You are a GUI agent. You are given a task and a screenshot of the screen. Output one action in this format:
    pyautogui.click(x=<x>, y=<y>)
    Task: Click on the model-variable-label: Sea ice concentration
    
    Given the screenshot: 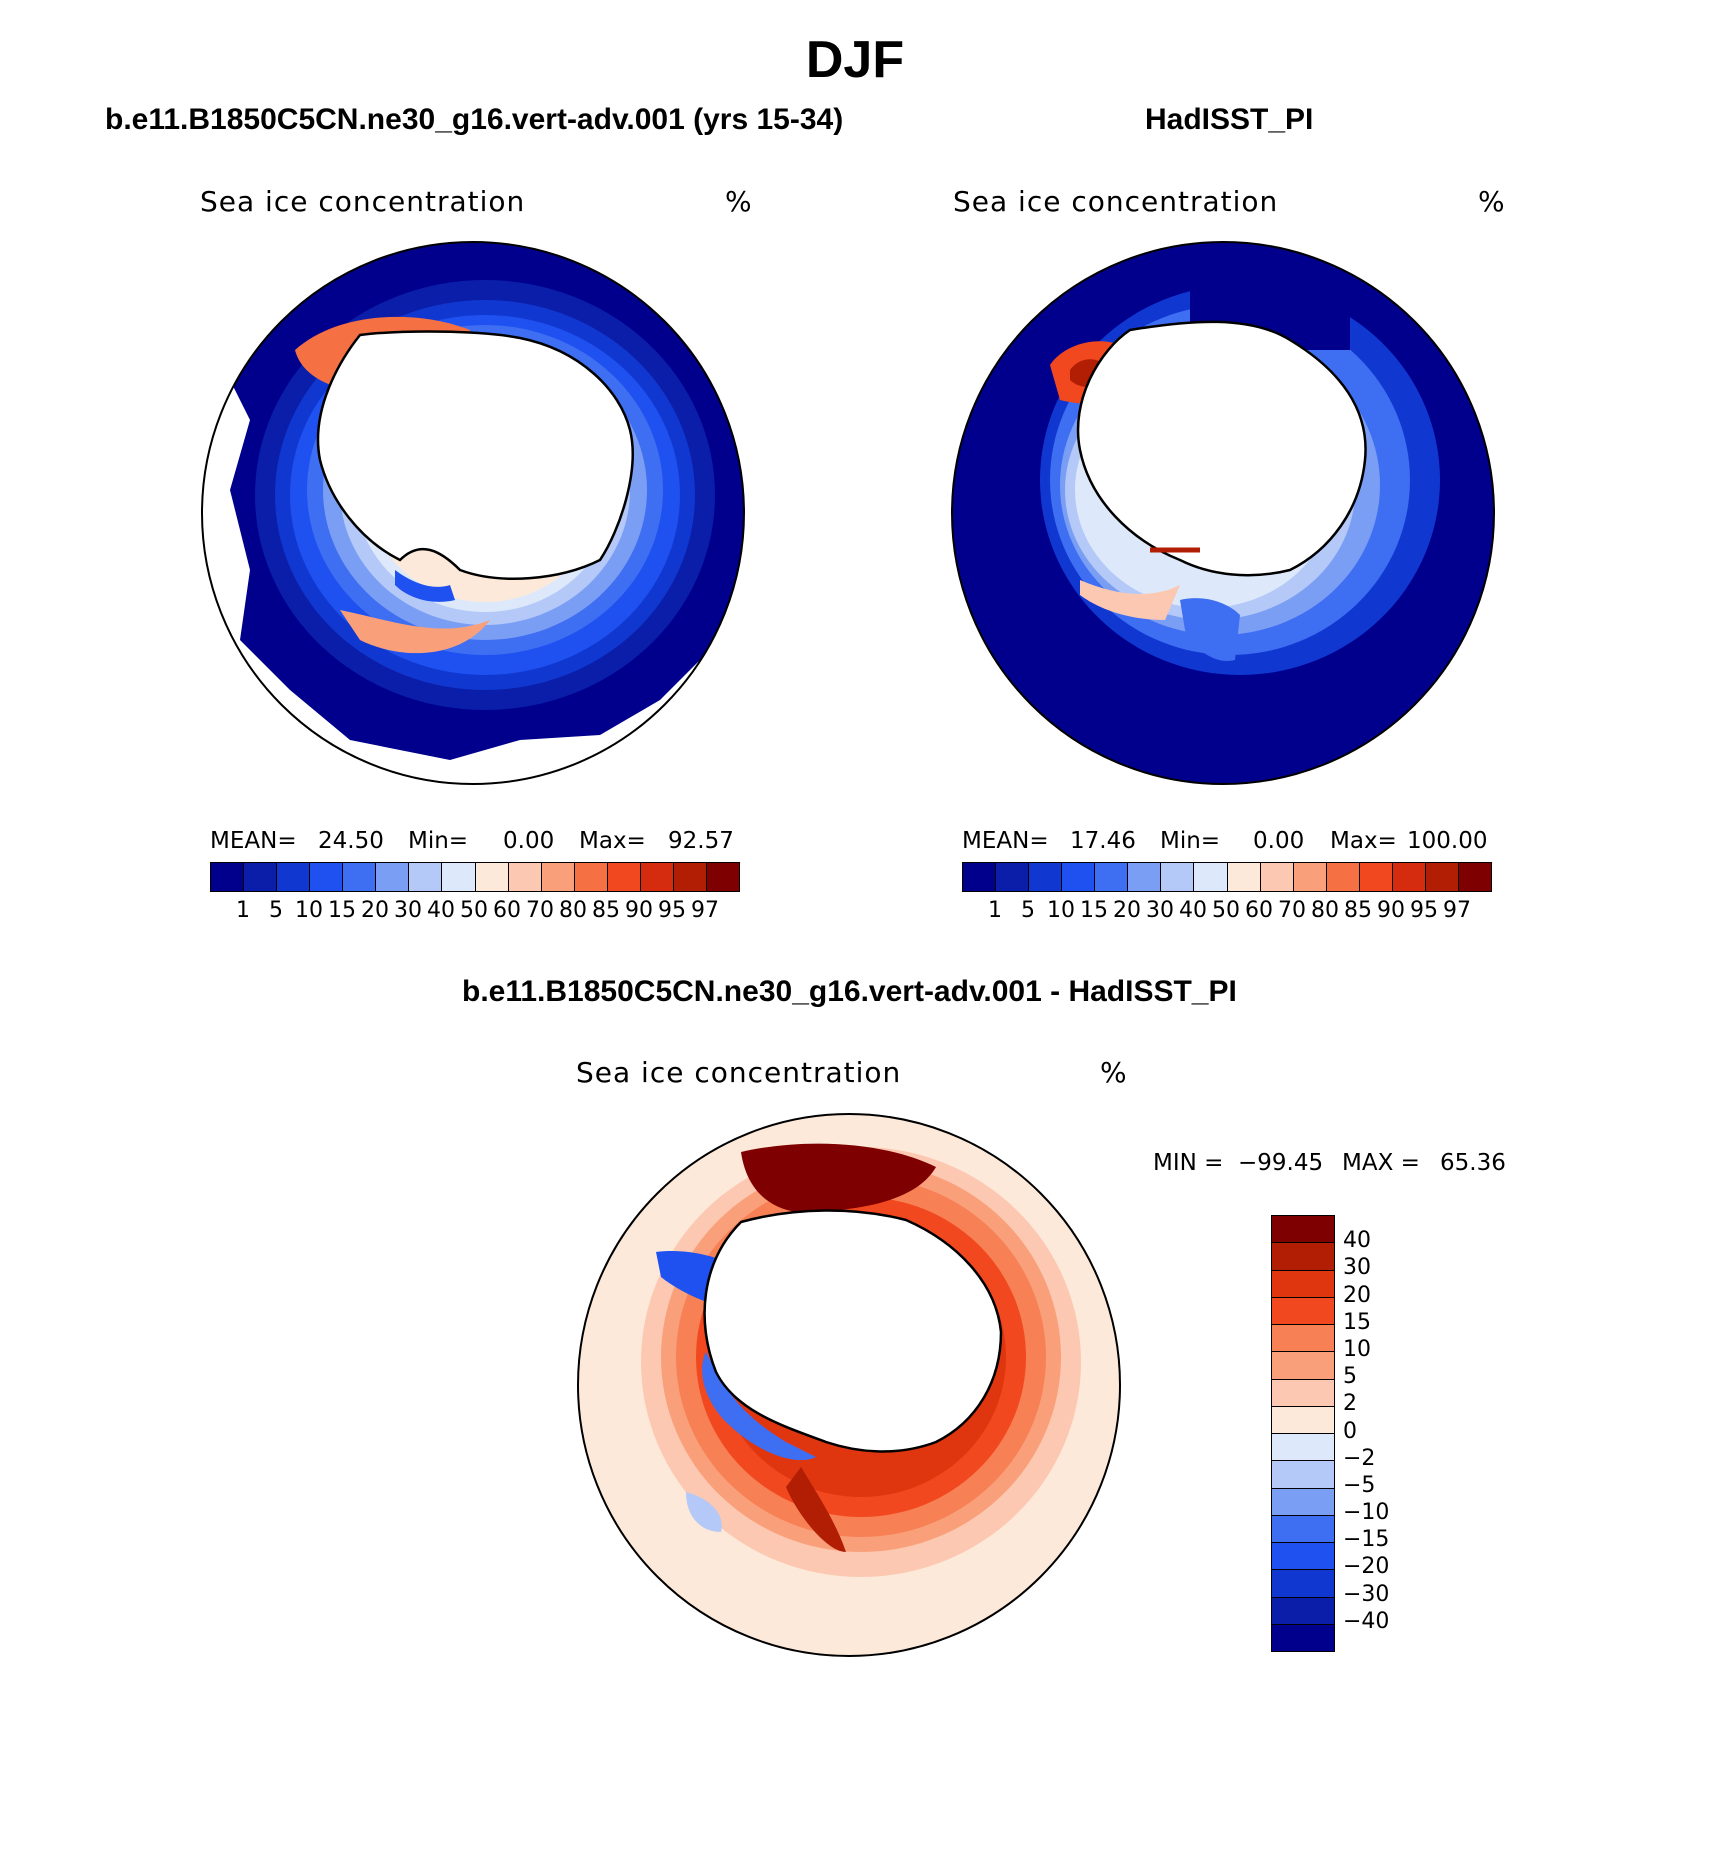 What is the action you would take?
    pyautogui.click(x=363, y=201)
    